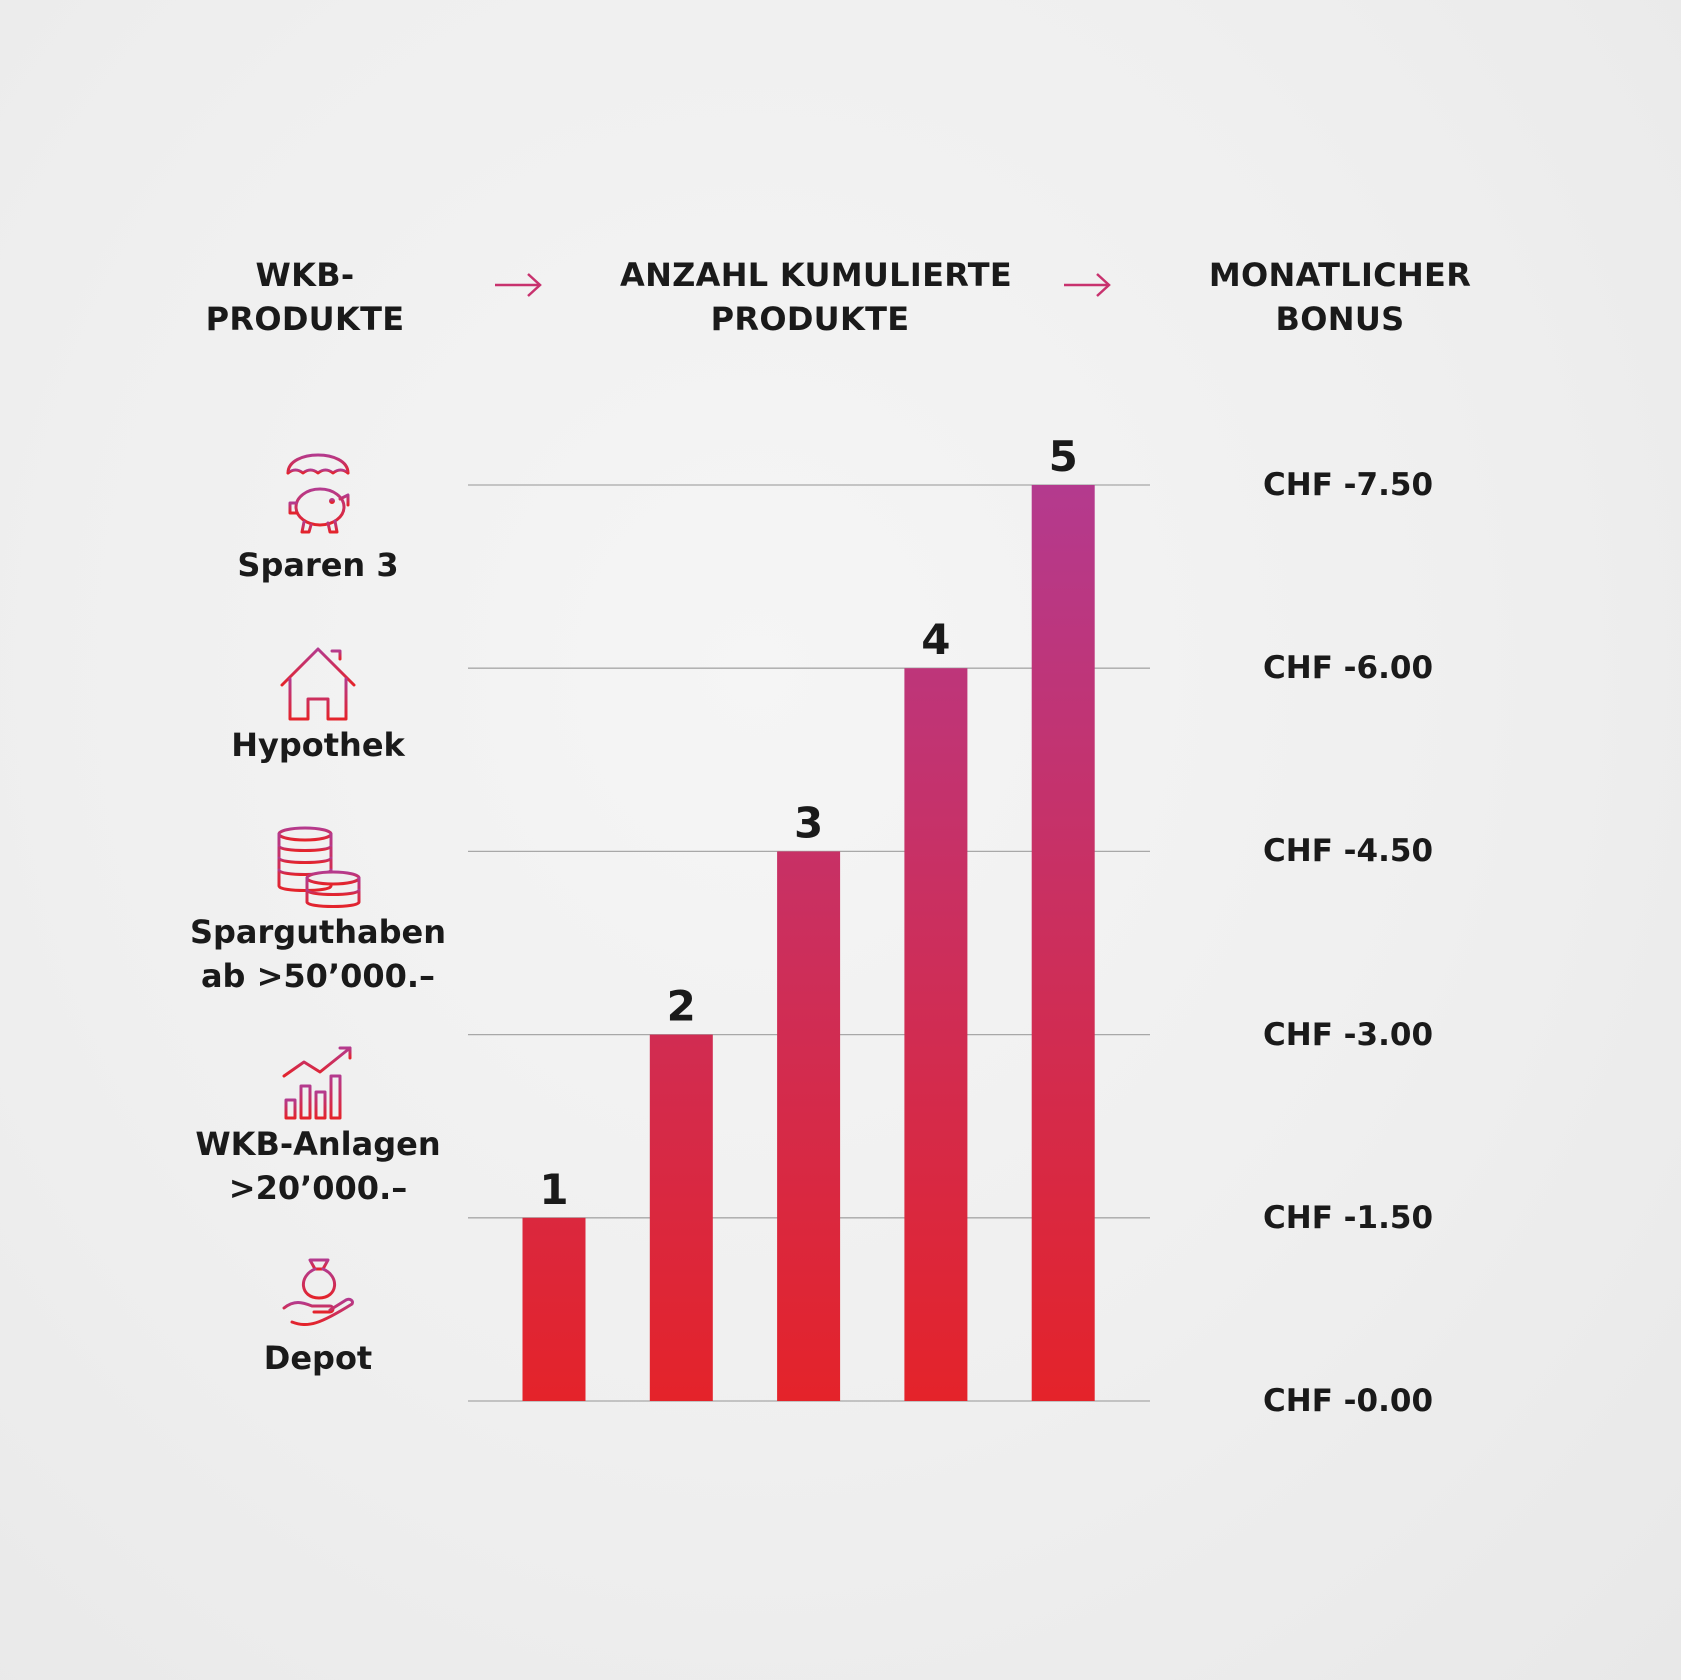 This screenshot has height=1680, width=1681. What do you see at coordinates (1348, 1034) in the screenshot?
I see `bonus-tick-label: CHF -3.00` at bounding box center [1348, 1034].